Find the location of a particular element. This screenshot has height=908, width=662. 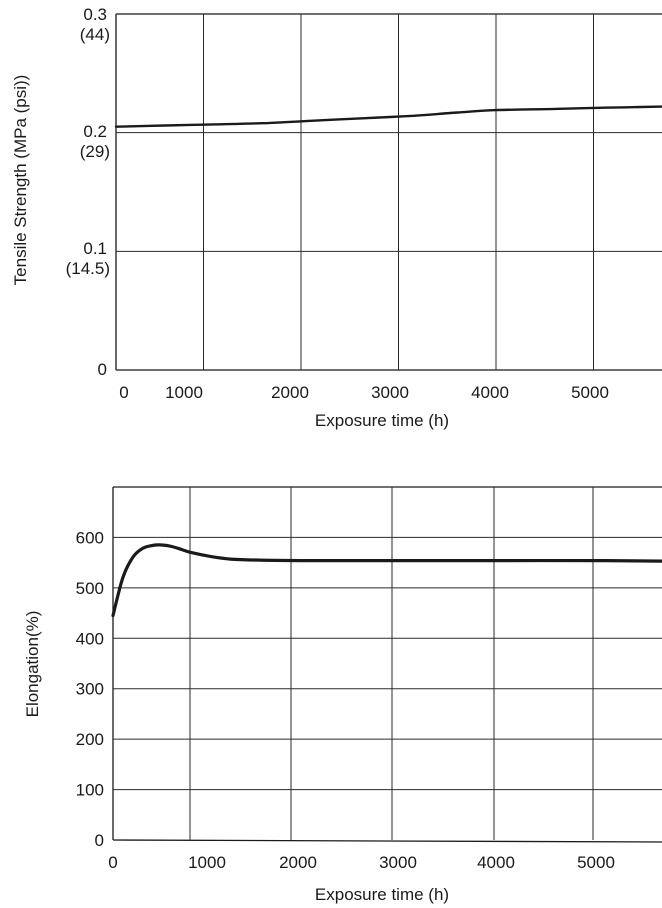

elongation-line is located at coordinates (386, 580).